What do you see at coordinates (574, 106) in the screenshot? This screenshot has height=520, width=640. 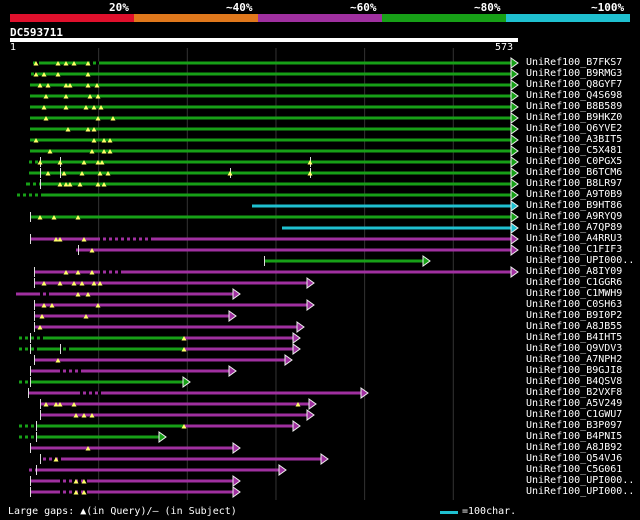 I see `hit-label: UniRef100_B8B589` at bounding box center [574, 106].